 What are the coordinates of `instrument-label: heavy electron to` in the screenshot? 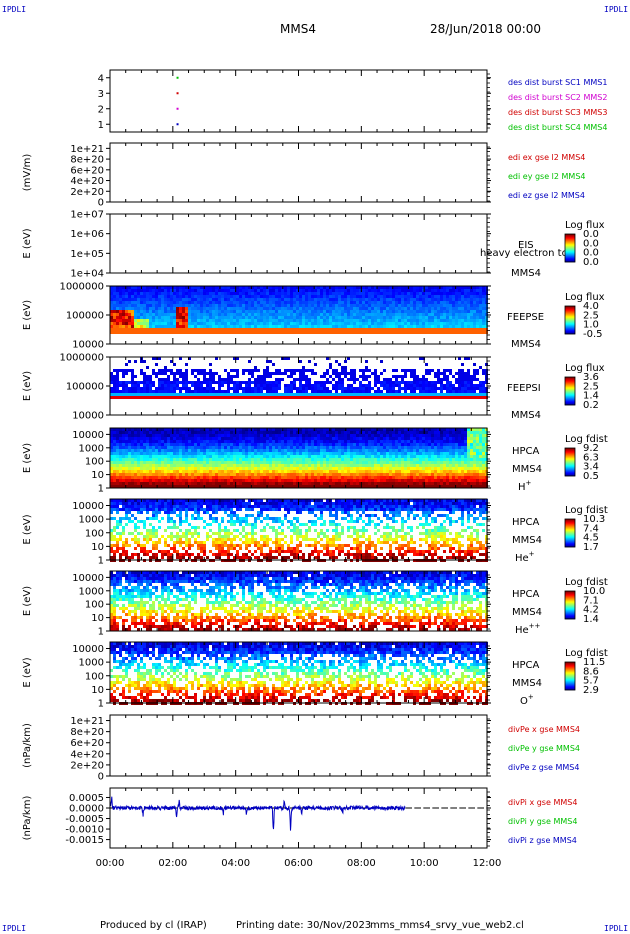 It's located at (524, 253).